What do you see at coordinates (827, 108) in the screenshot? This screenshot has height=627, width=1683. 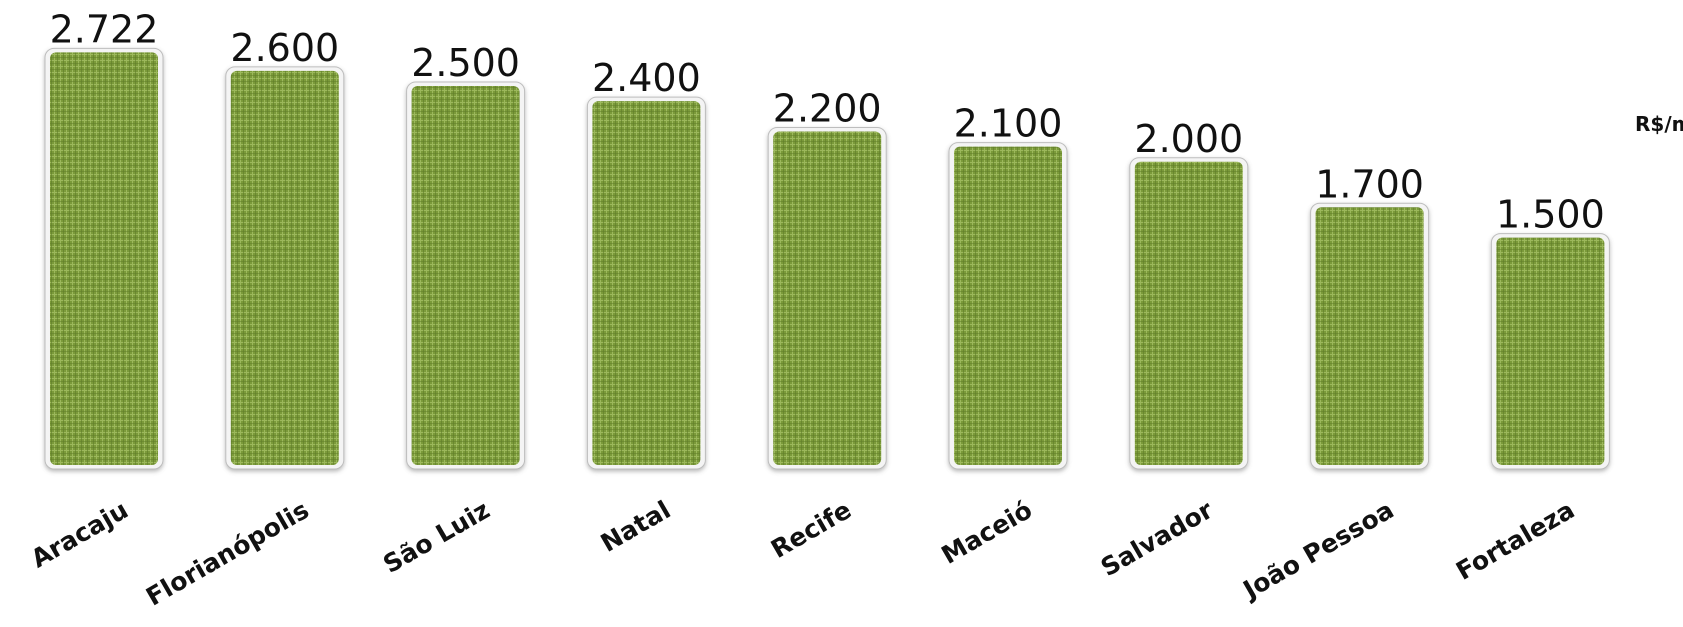 I see `value-label-recife: 2.200` at bounding box center [827, 108].